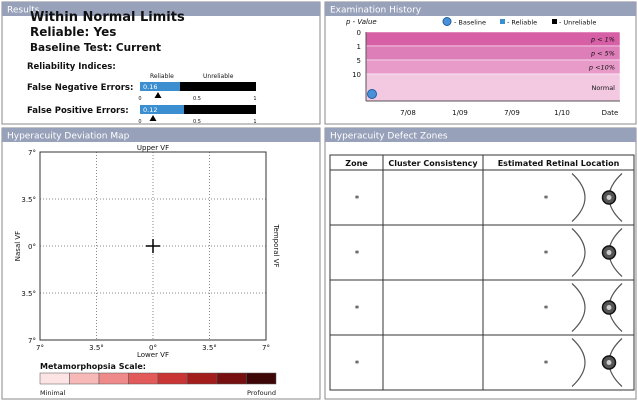  I want to click on reliable-label: Reliable, so click(162, 76).